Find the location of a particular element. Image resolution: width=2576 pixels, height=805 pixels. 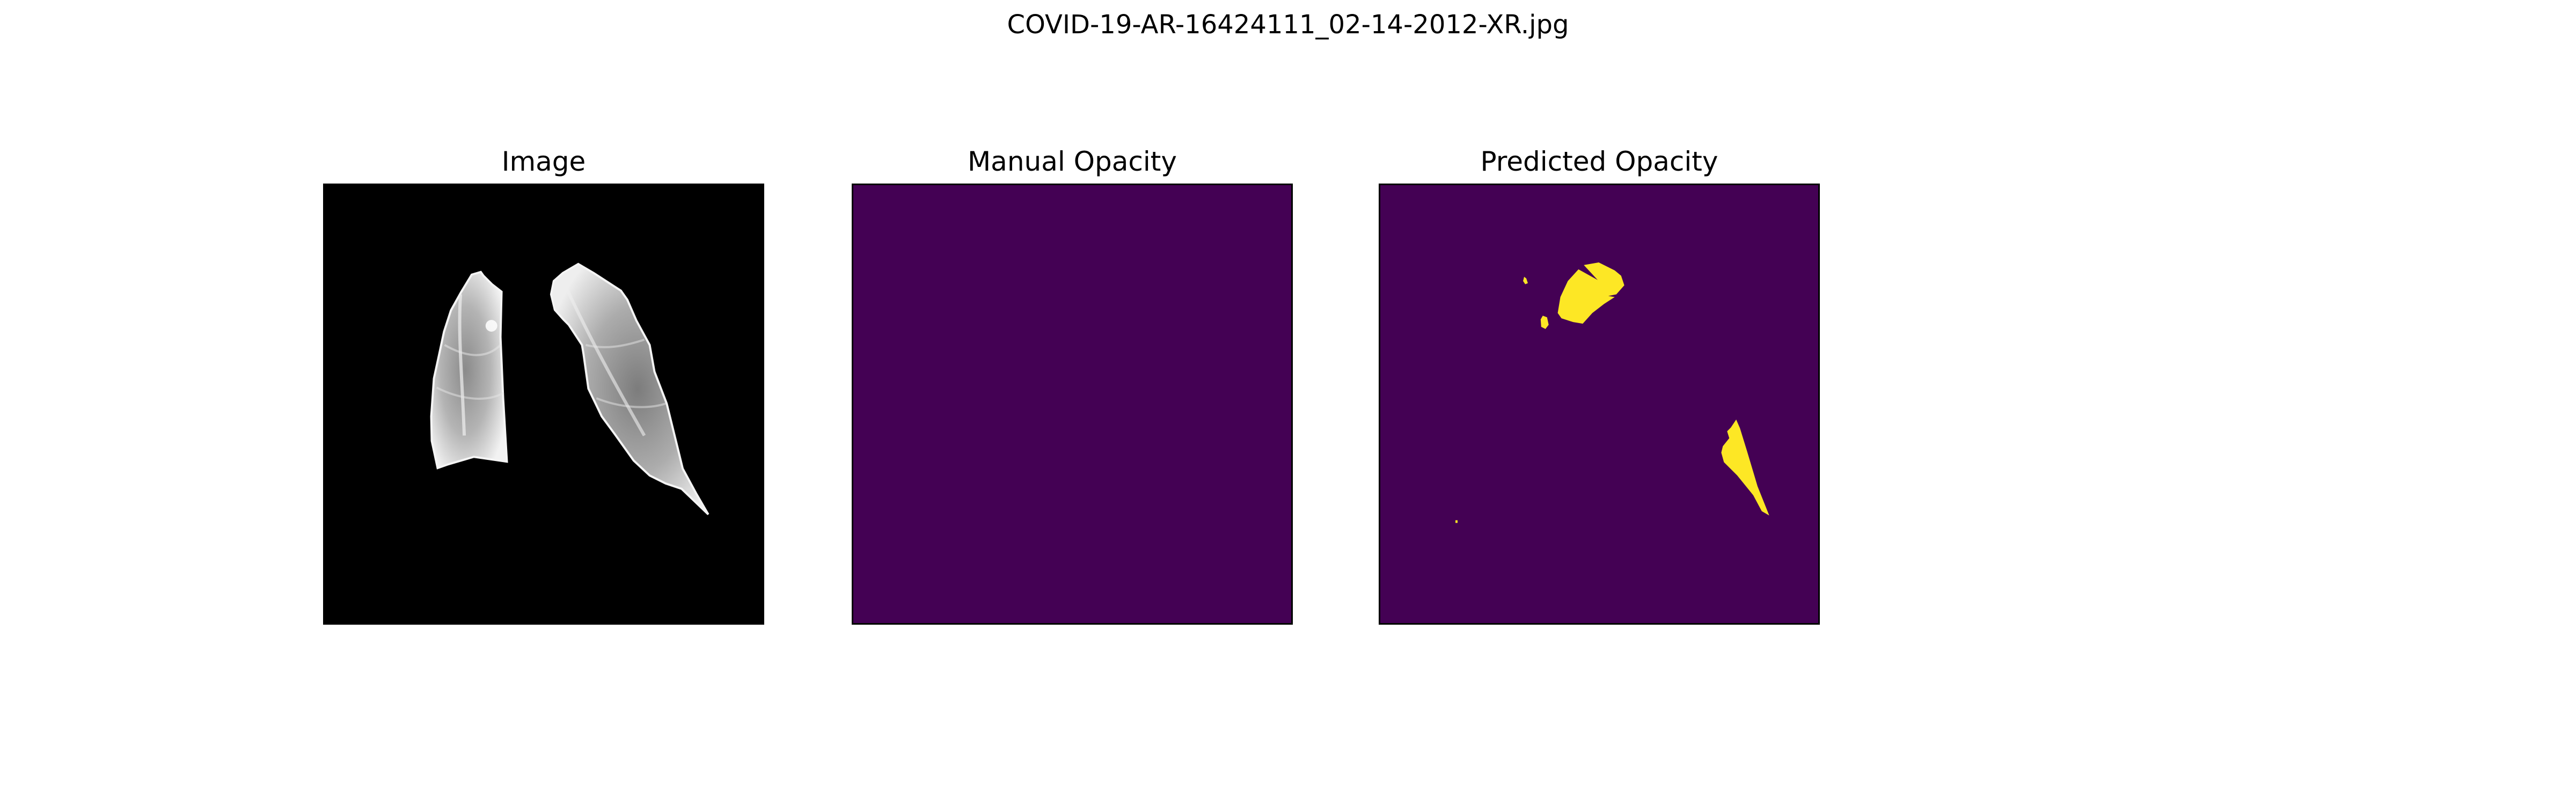

panel-predicted-opacity: Predicted Opacity is located at coordinates (1599, 385).